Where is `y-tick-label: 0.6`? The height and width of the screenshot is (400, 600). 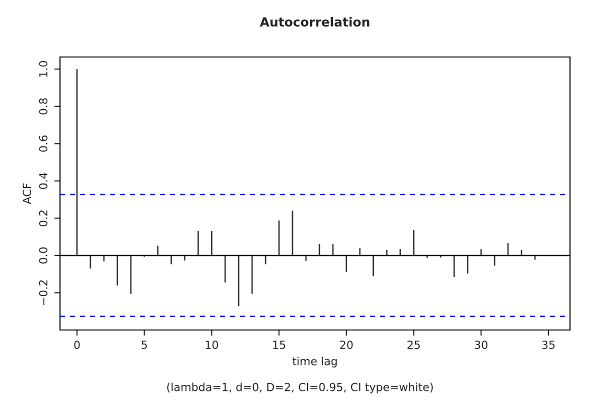
y-tick-label: 0.6 is located at coordinates (43, 144).